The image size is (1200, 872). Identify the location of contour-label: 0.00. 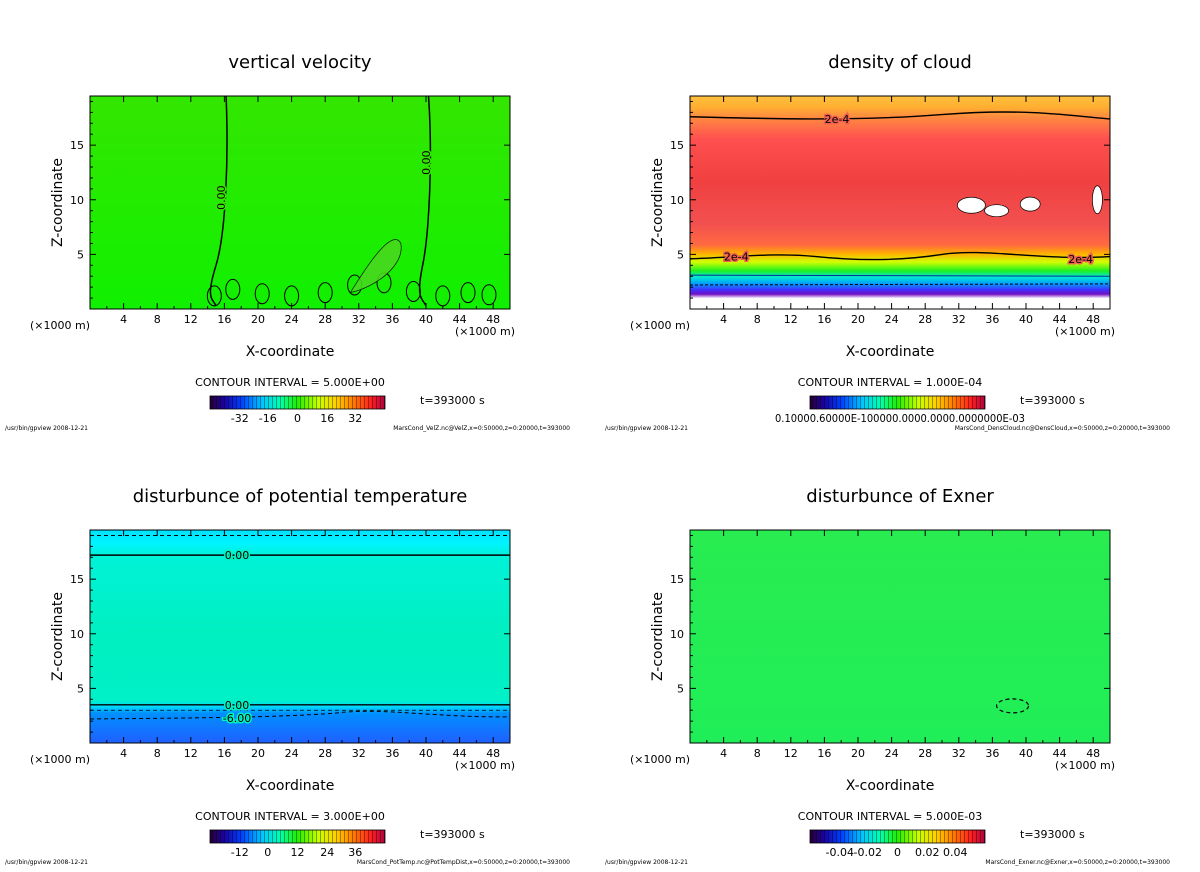
(237, 705).